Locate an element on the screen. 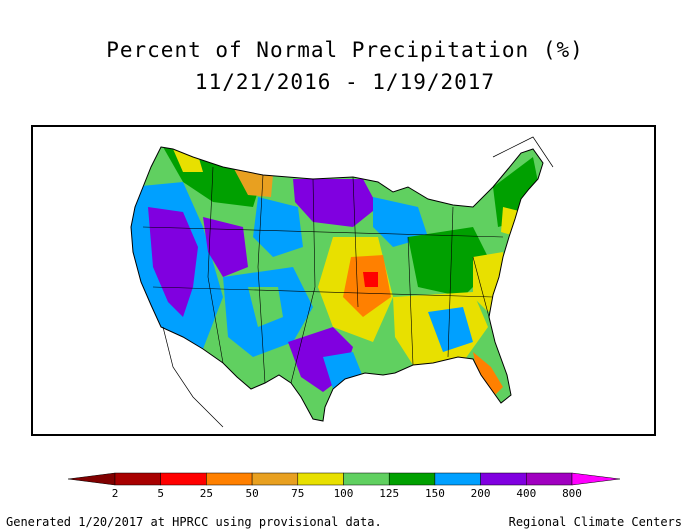 The width and height of the screenshot is (690, 531). legend-tick-label: 125 is located at coordinates (389, 493).